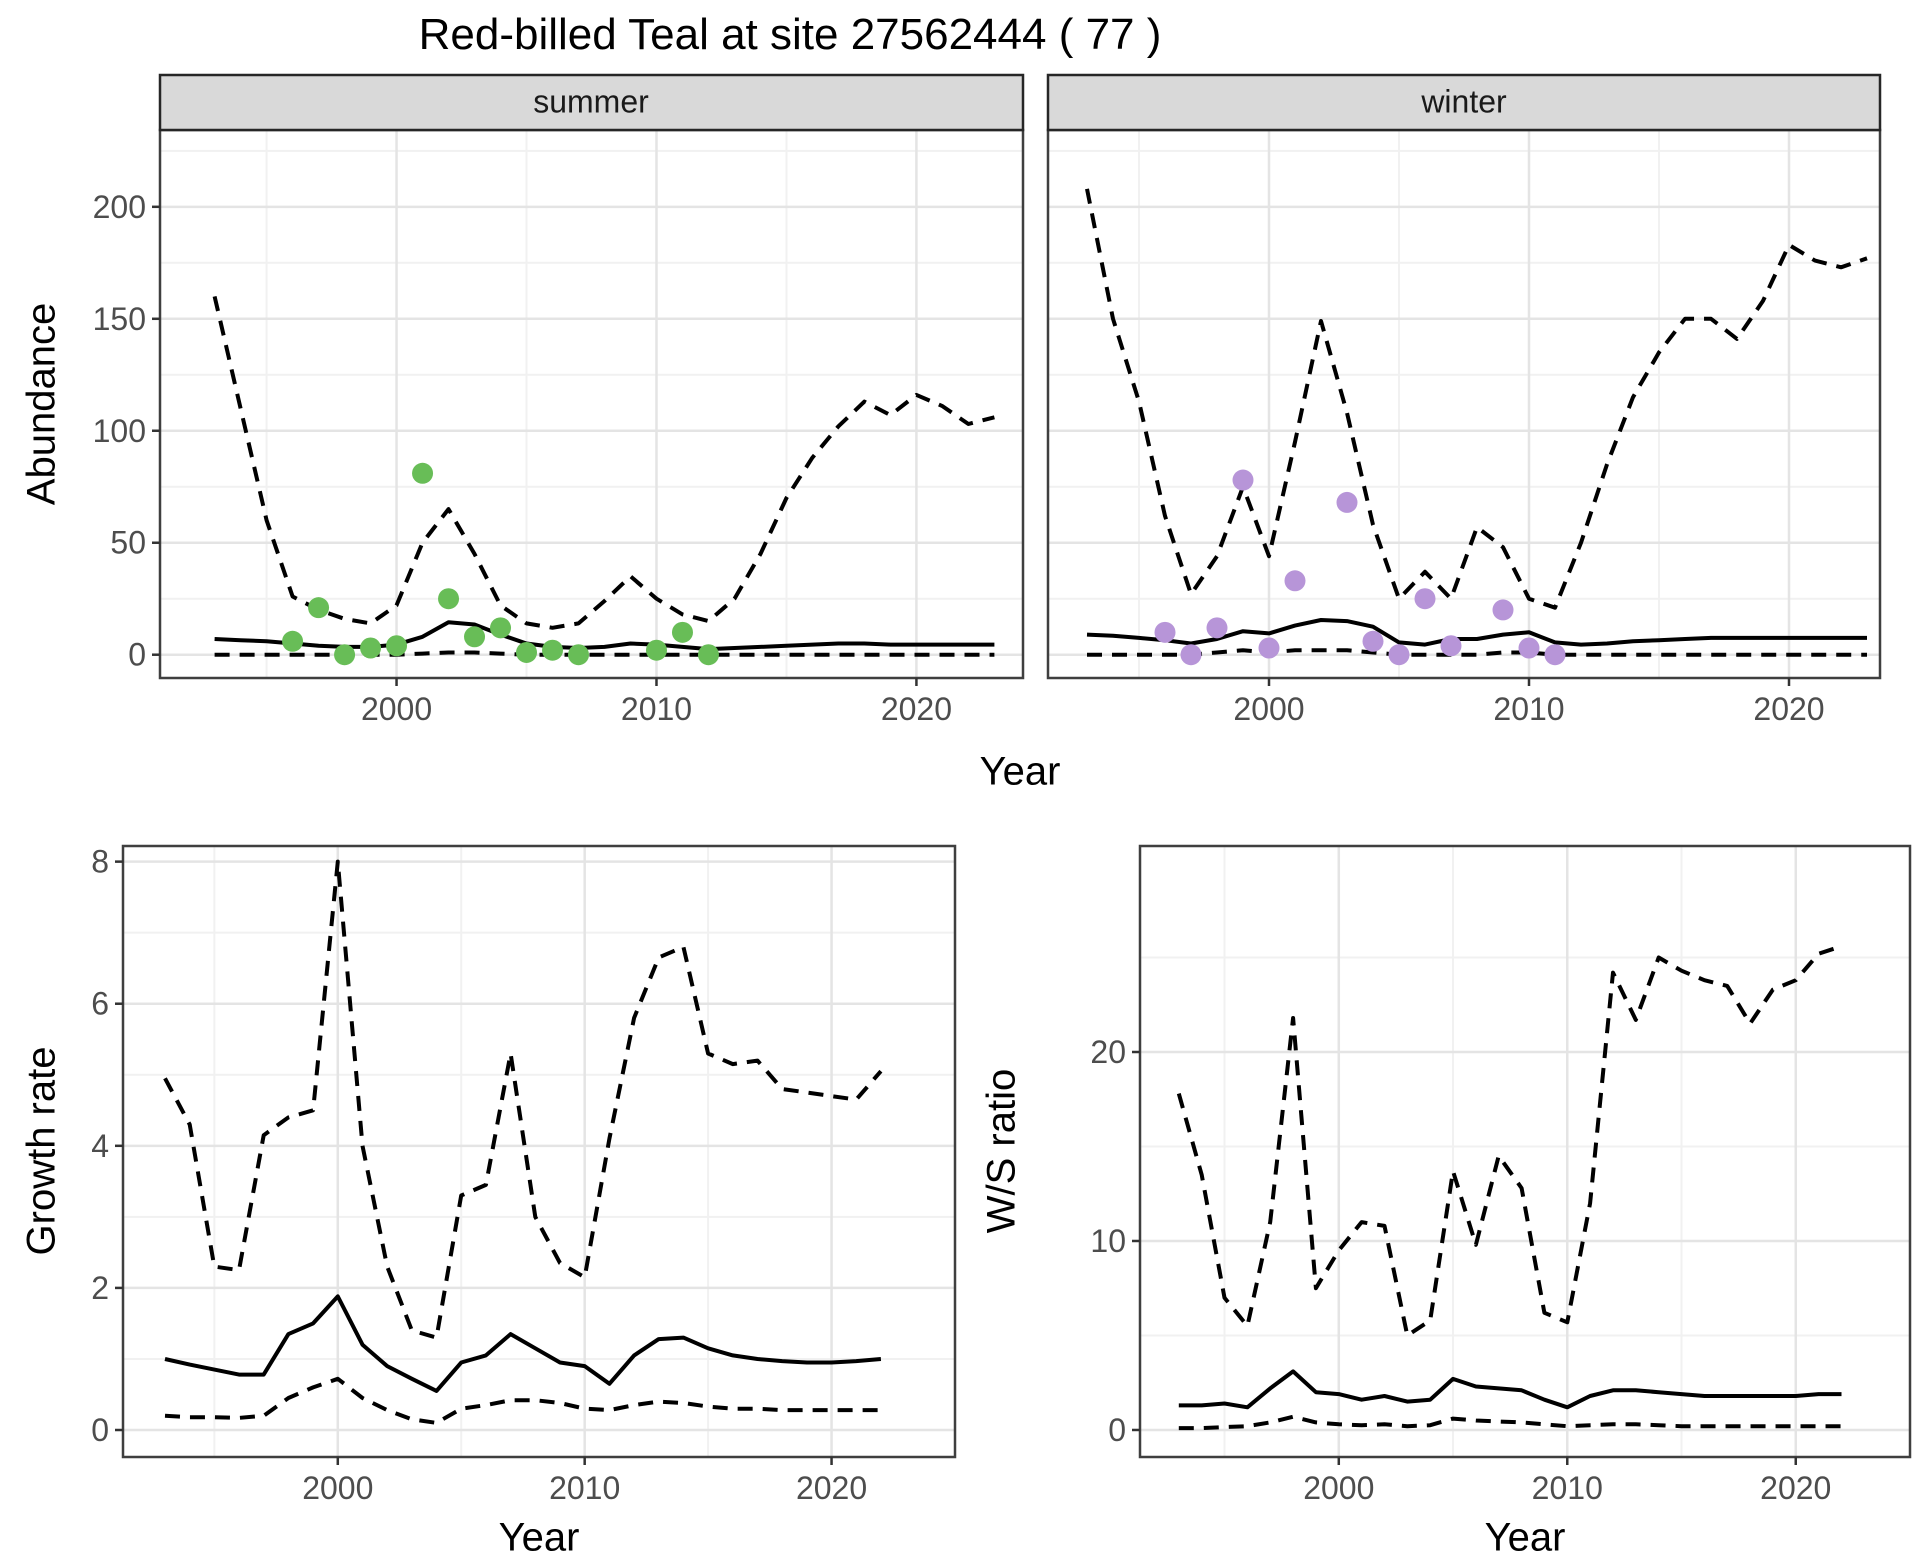 Image resolution: width=1920 pixels, height=1561 pixels. I want to click on y-axis-title-growth-rate: Growth rate, so click(41, 1151).